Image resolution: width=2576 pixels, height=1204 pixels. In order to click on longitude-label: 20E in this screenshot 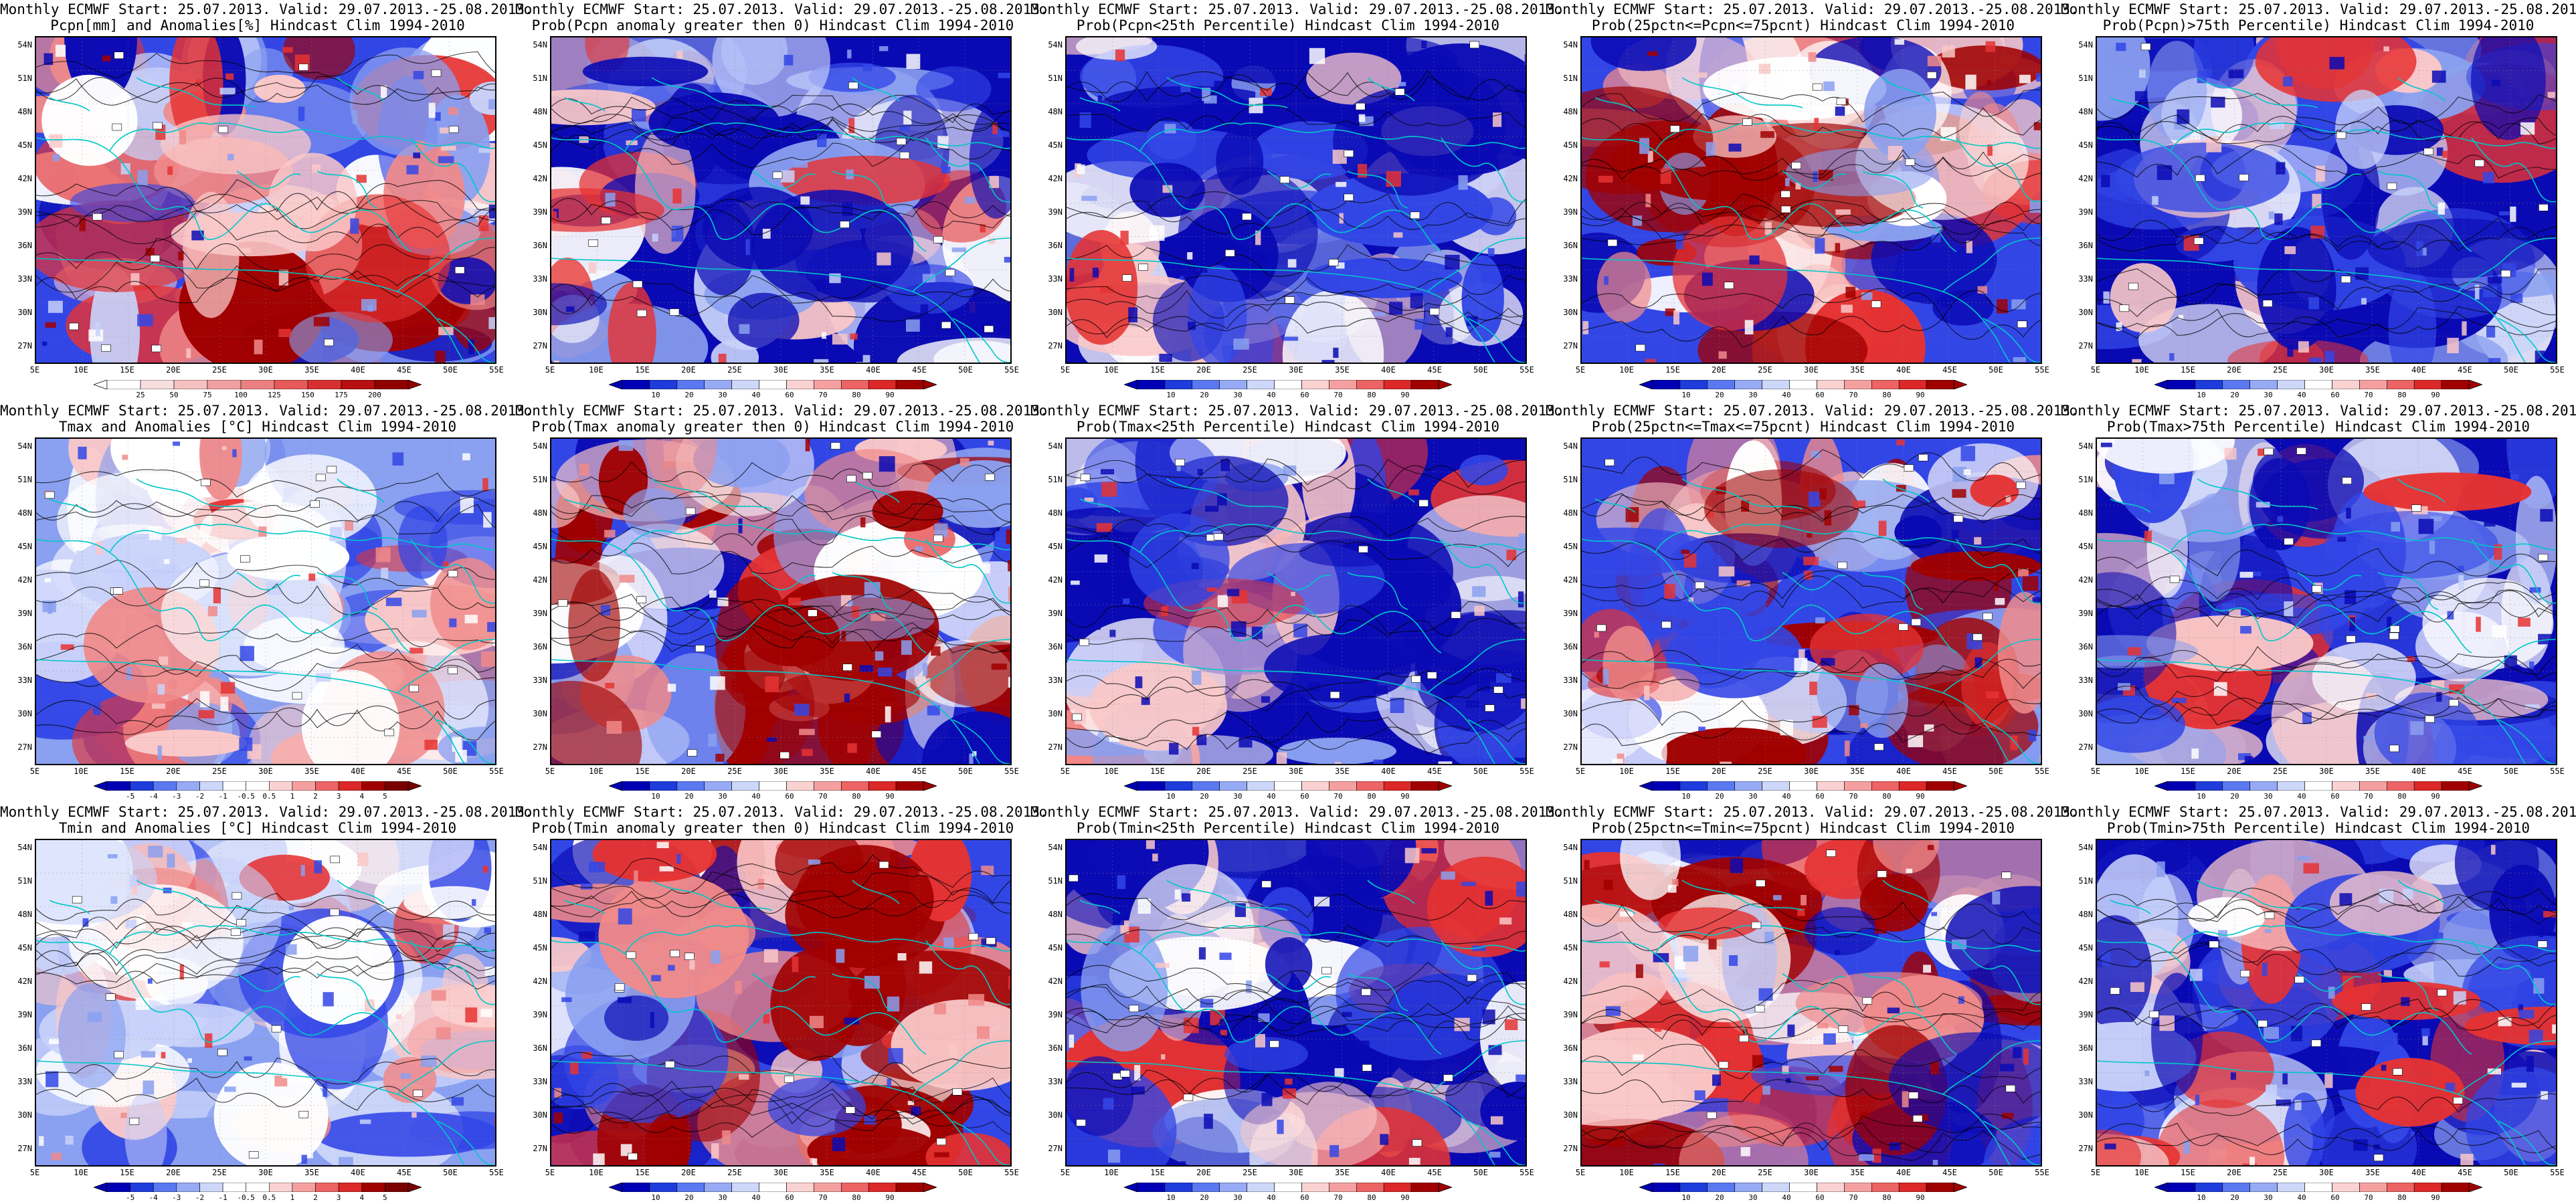, I will do `click(1719, 771)`.